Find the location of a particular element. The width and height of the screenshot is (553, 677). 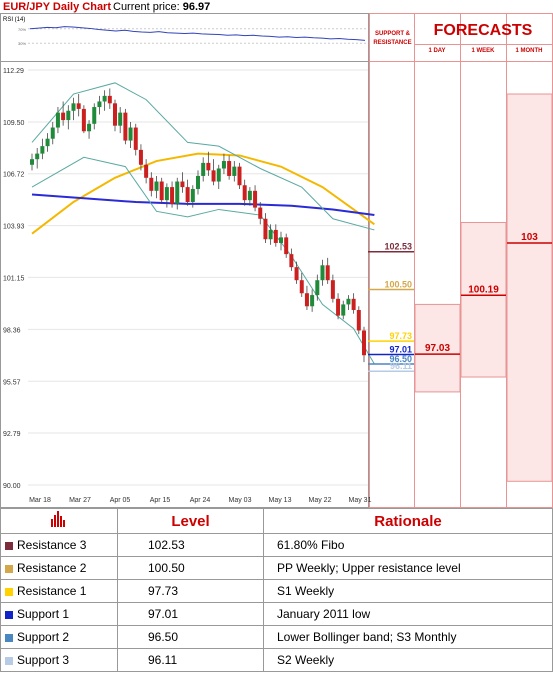

level-name: Support 2 is located at coordinates (43, 637).